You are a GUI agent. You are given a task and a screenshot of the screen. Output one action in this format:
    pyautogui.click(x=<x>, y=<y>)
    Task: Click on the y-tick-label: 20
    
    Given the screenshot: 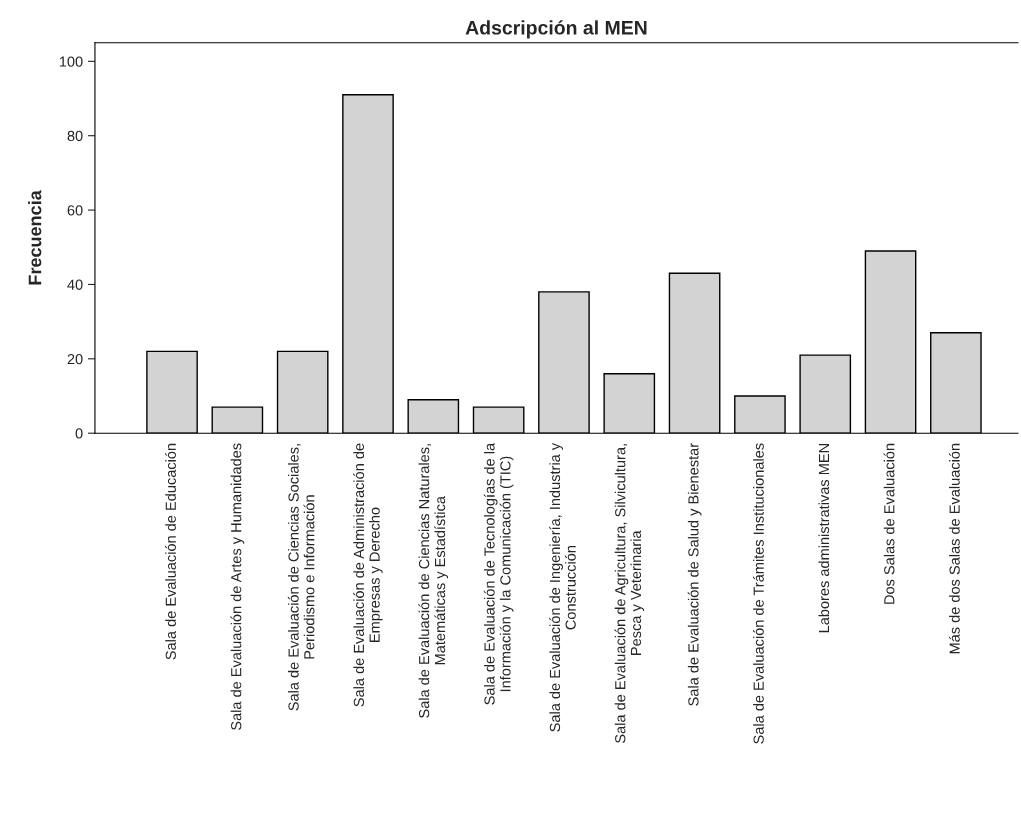 What is the action you would take?
    pyautogui.click(x=75, y=359)
    